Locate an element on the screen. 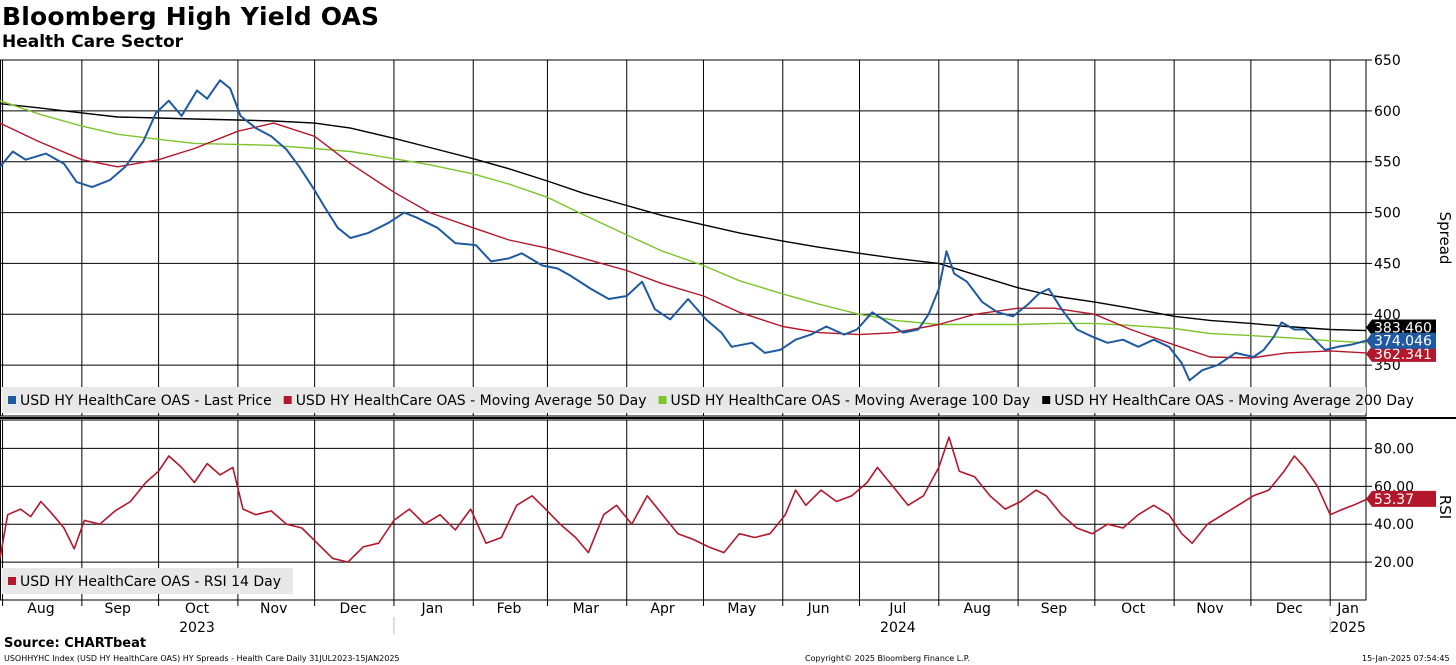  y-tick-label-upper: 650 is located at coordinates (1387, 61).